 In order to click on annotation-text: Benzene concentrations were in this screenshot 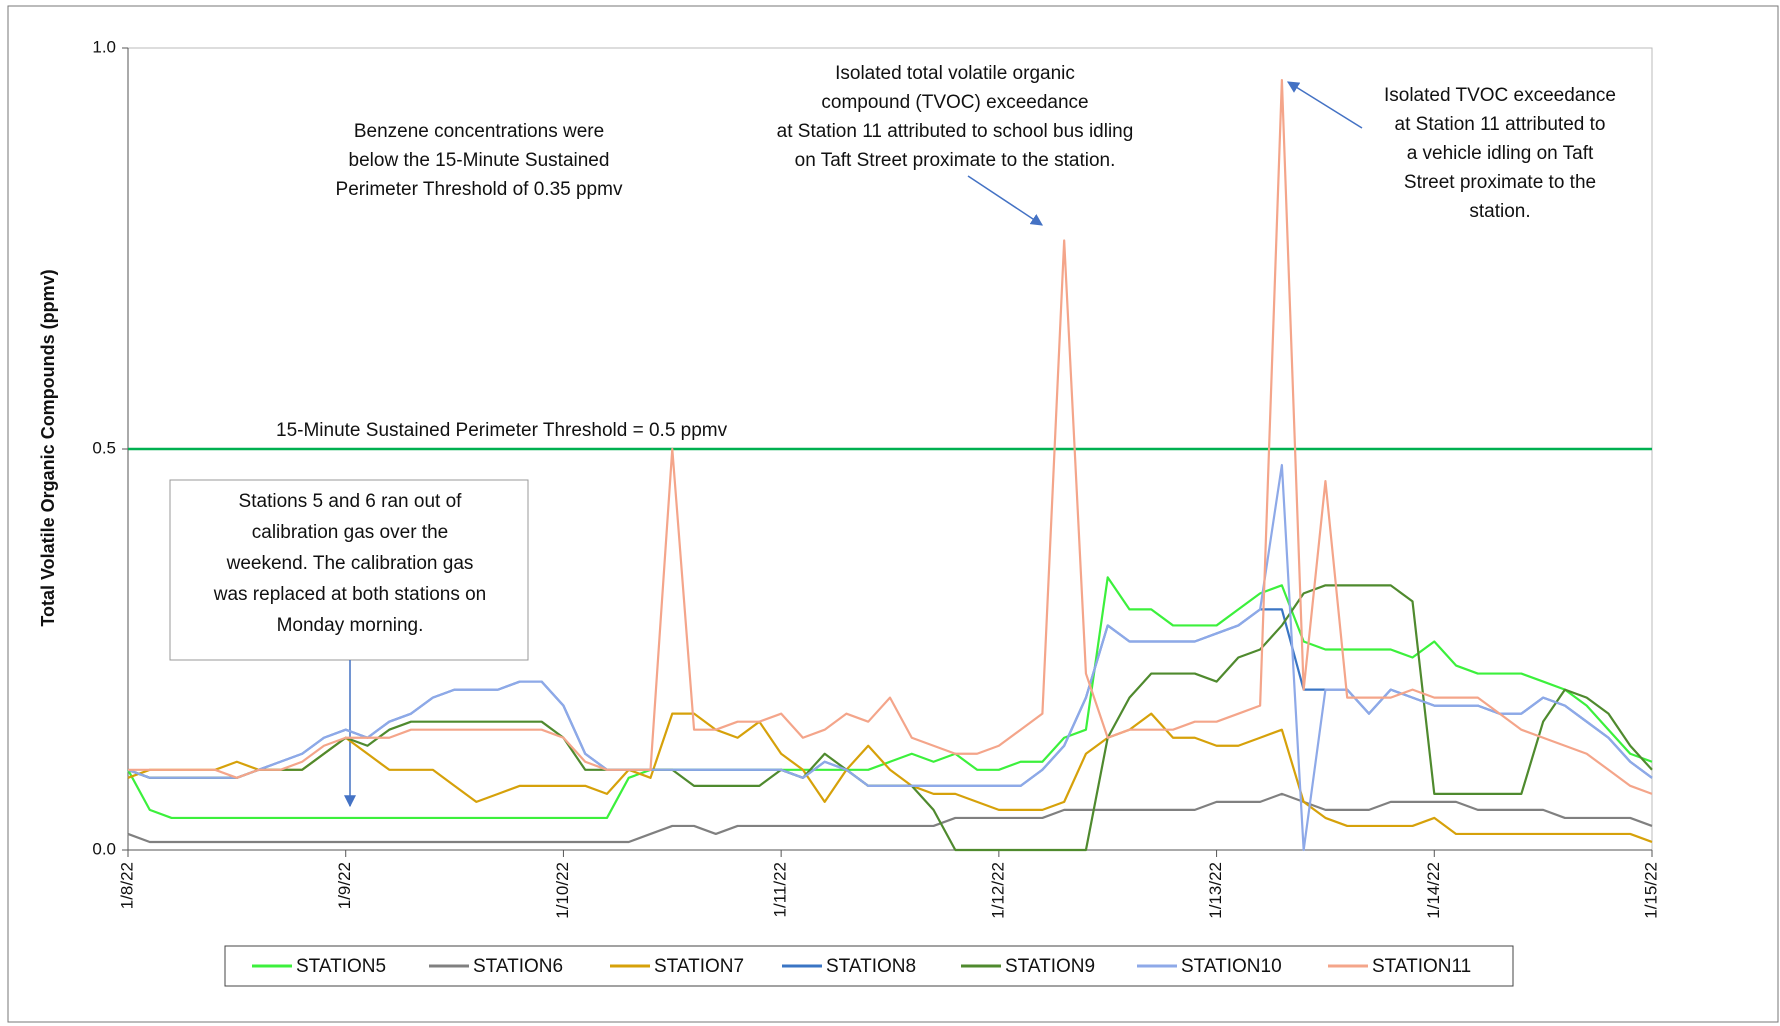, I will do `click(479, 131)`.